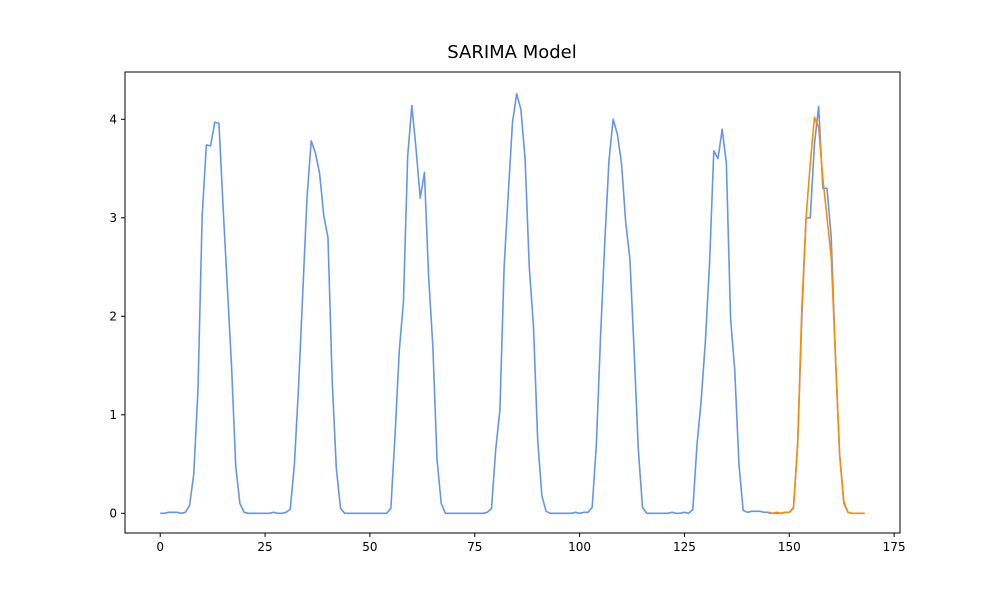 The image size is (1000, 604). I want to click on line-series, so click(816, 315).